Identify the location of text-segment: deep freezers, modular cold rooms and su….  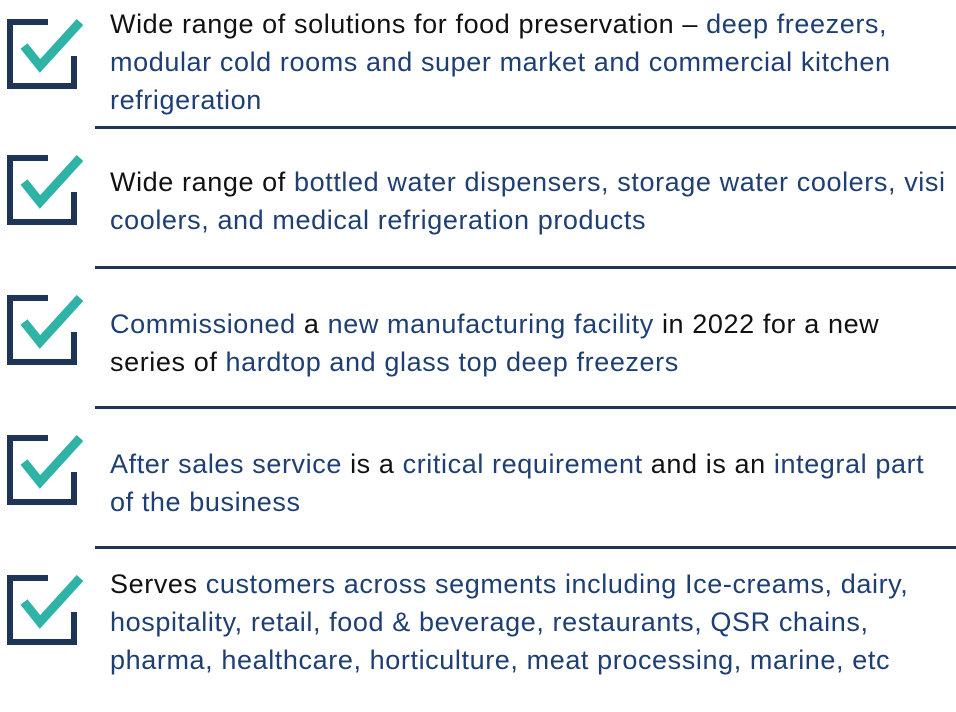
(500, 62).